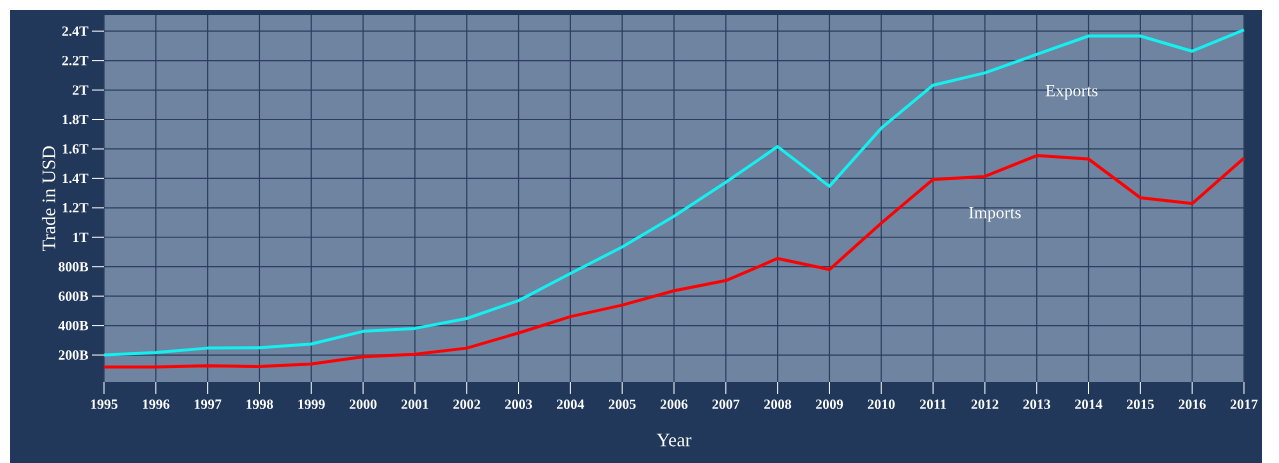  What do you see at coordinates (208, 404) in the screenshot?
I see `x-tick-label: 1997` at bounding box center [208, 404].